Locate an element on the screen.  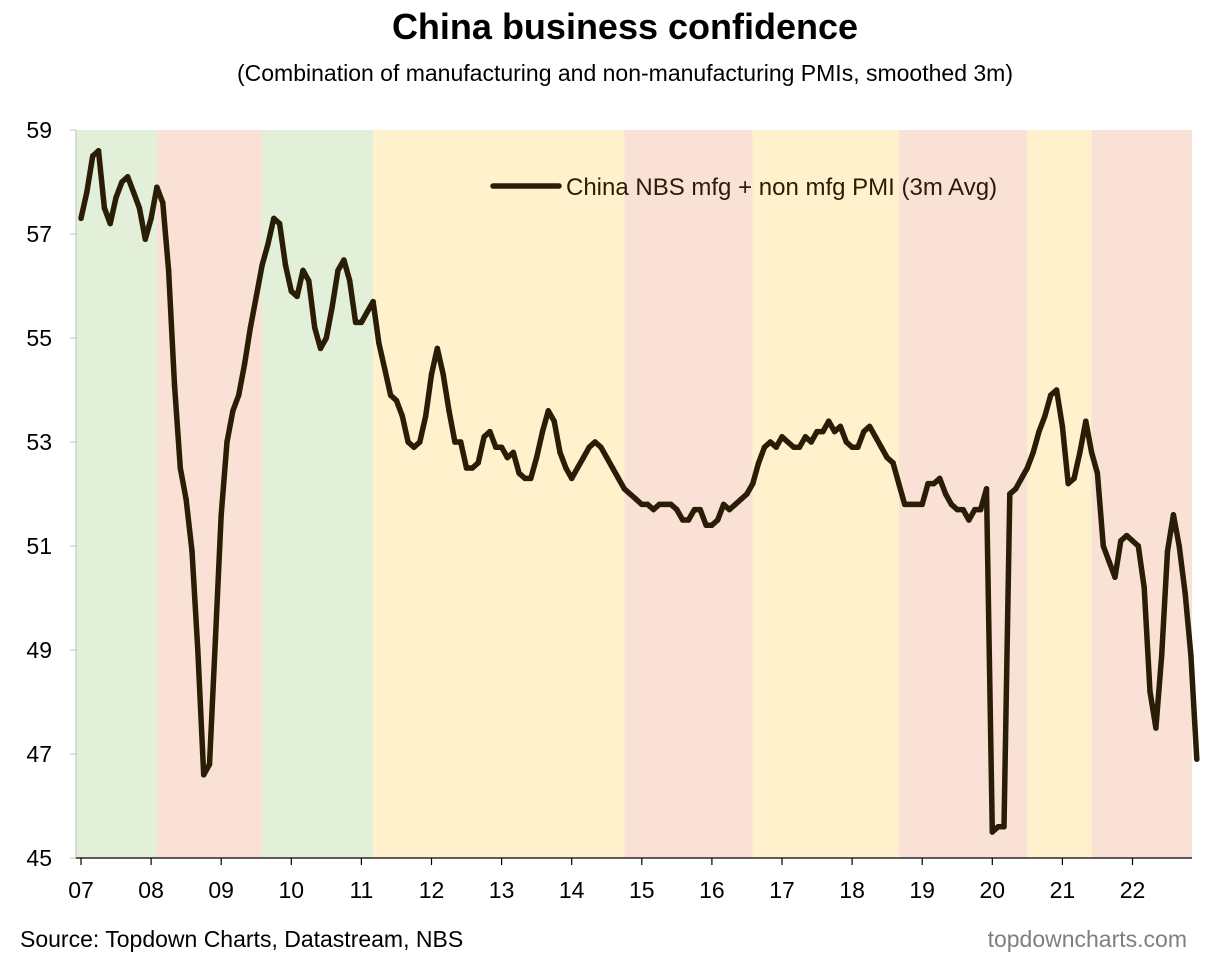
y-tick-label: 57 is located at coordinates (39, 234).